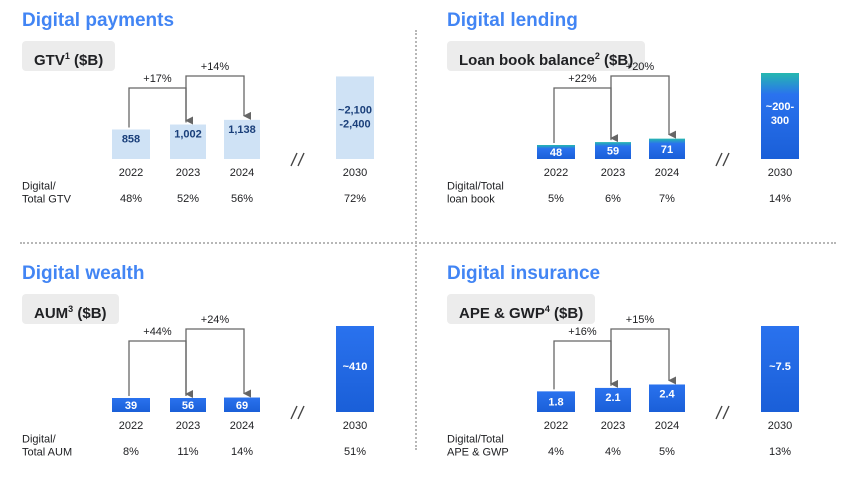  I want to click on value-label-2023: 56, so click(188, 406).